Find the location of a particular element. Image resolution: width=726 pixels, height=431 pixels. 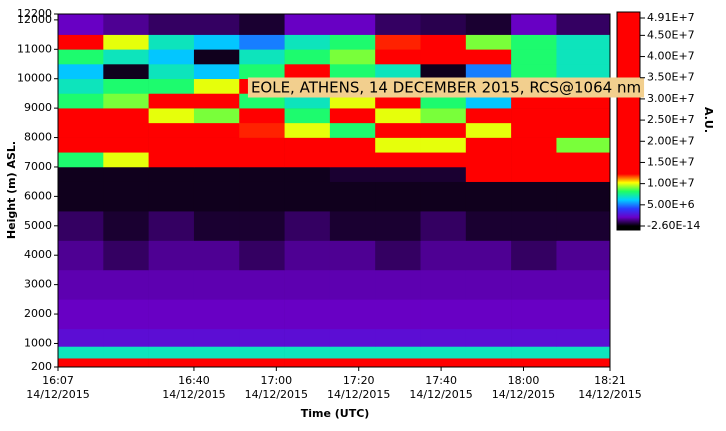

x-tick-label: 17:00 is located at coordinates (276, 380).